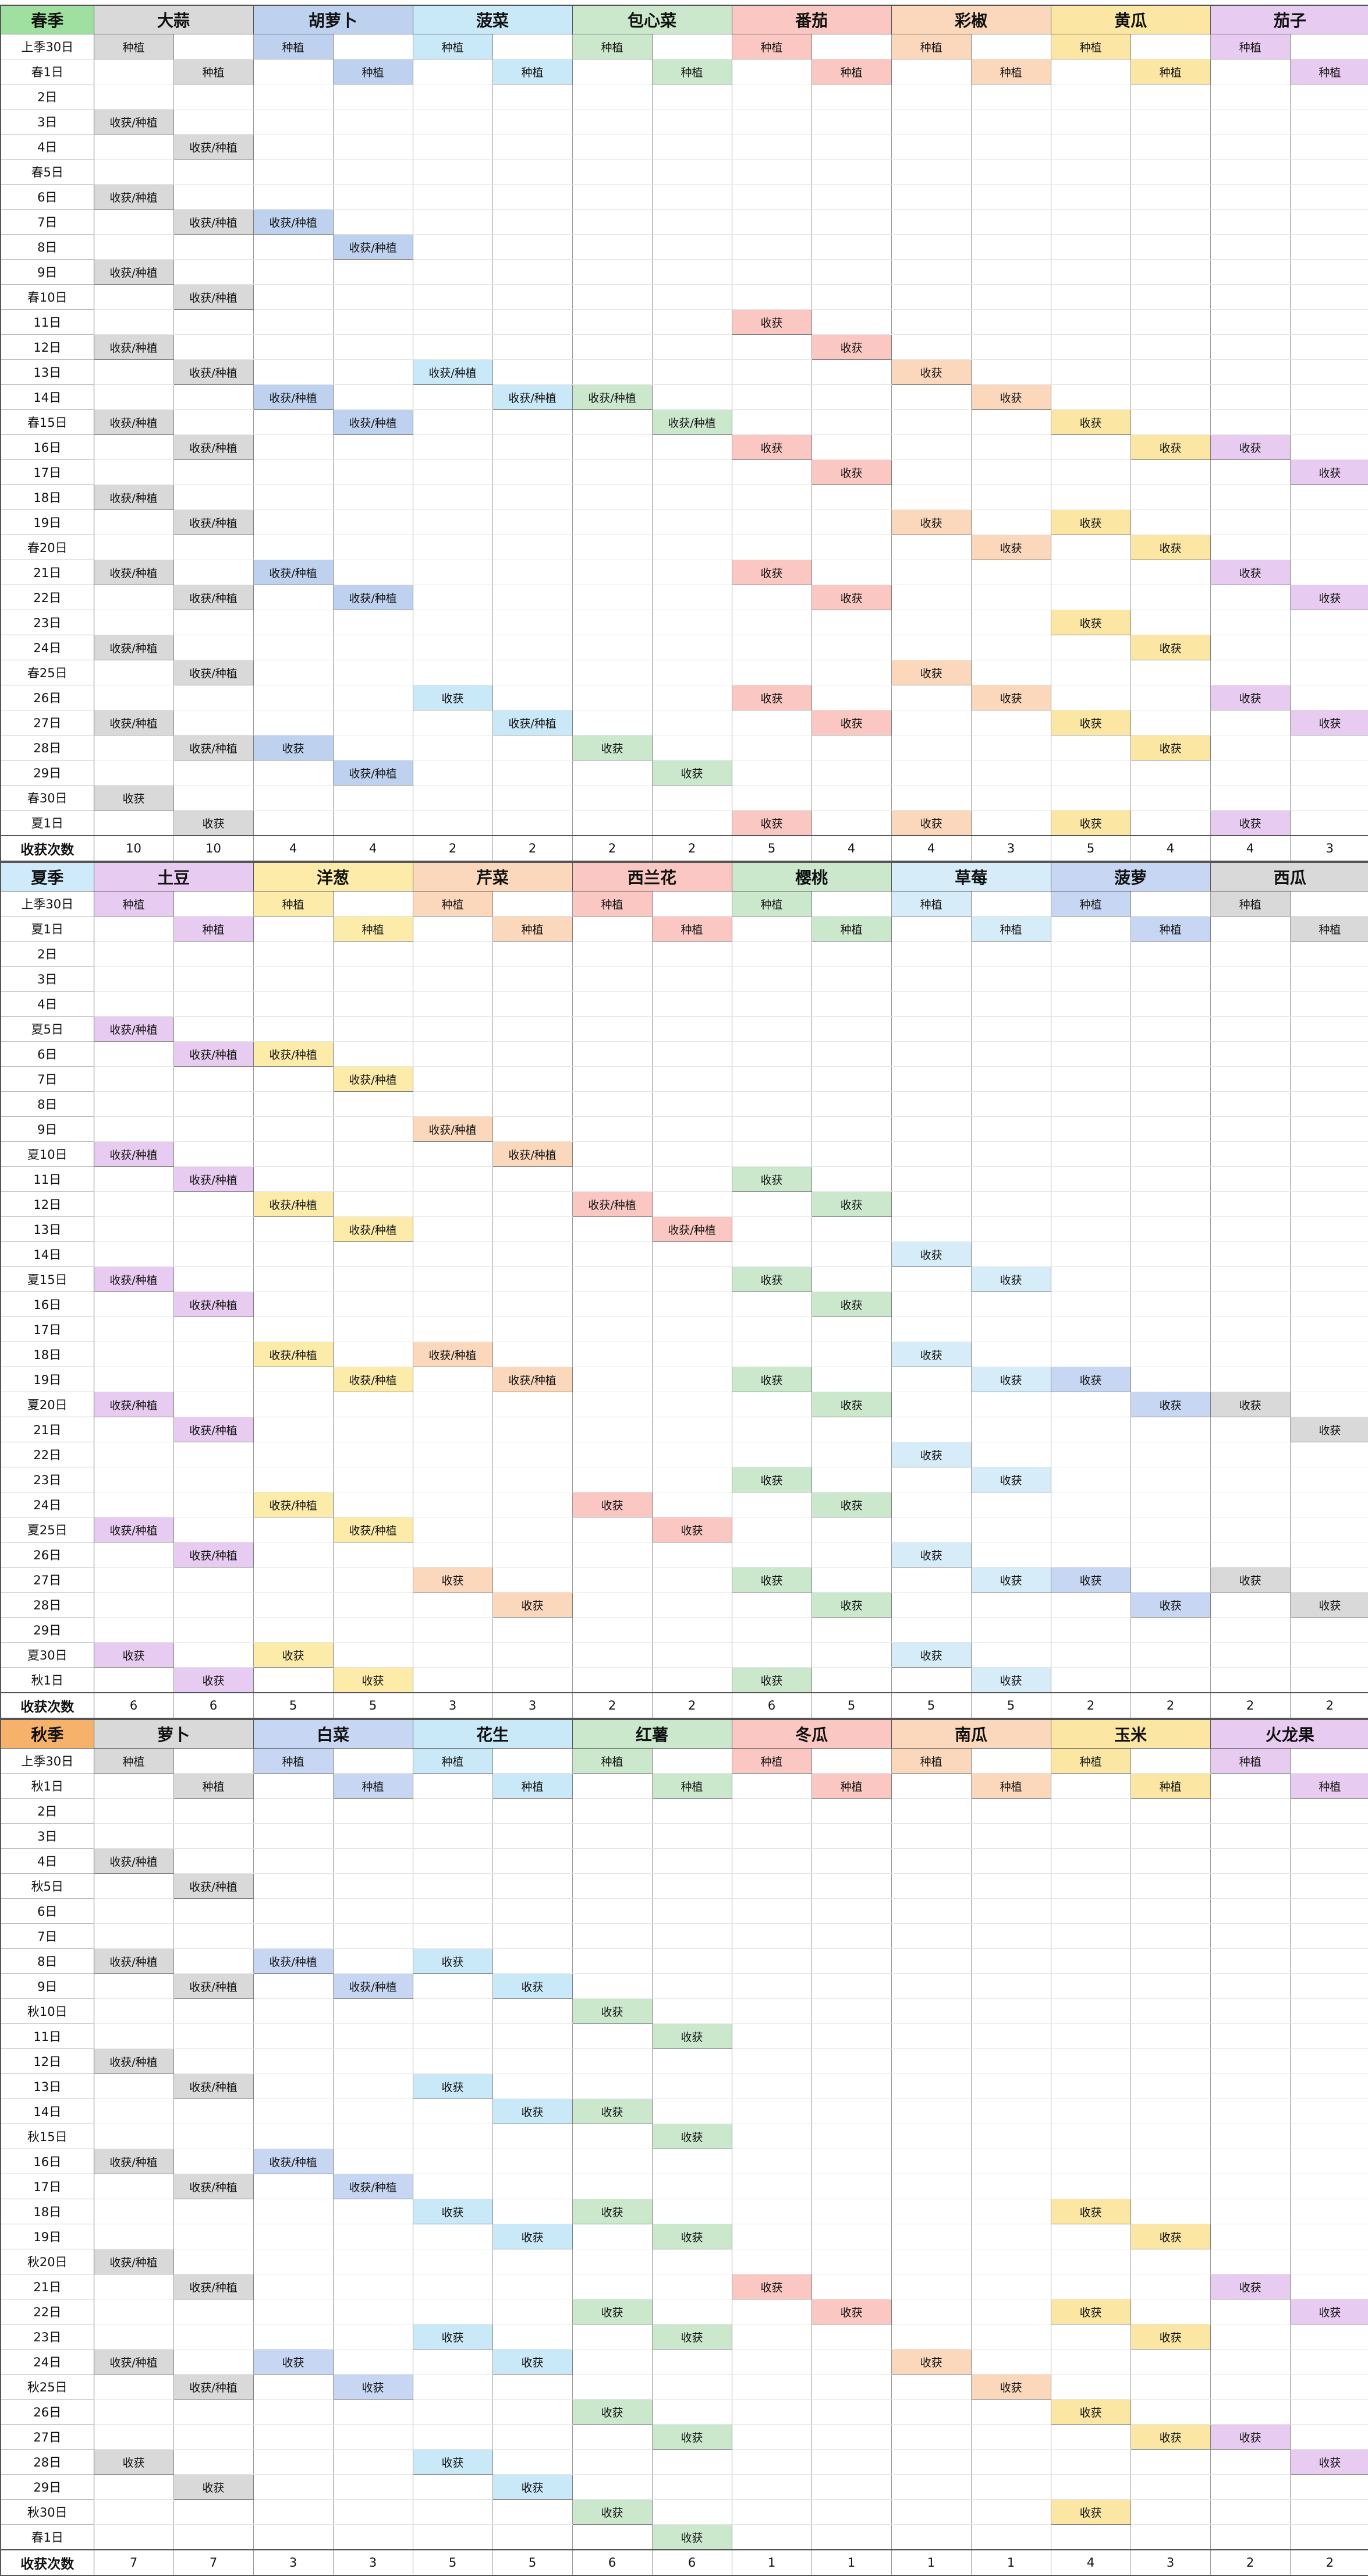 This screenshot has height=2576, width=1368. What do you see at coordinates (771, 2563) in the screenshot?
I see `harvest-count-value: 1` at bounding box center [771, 2563].